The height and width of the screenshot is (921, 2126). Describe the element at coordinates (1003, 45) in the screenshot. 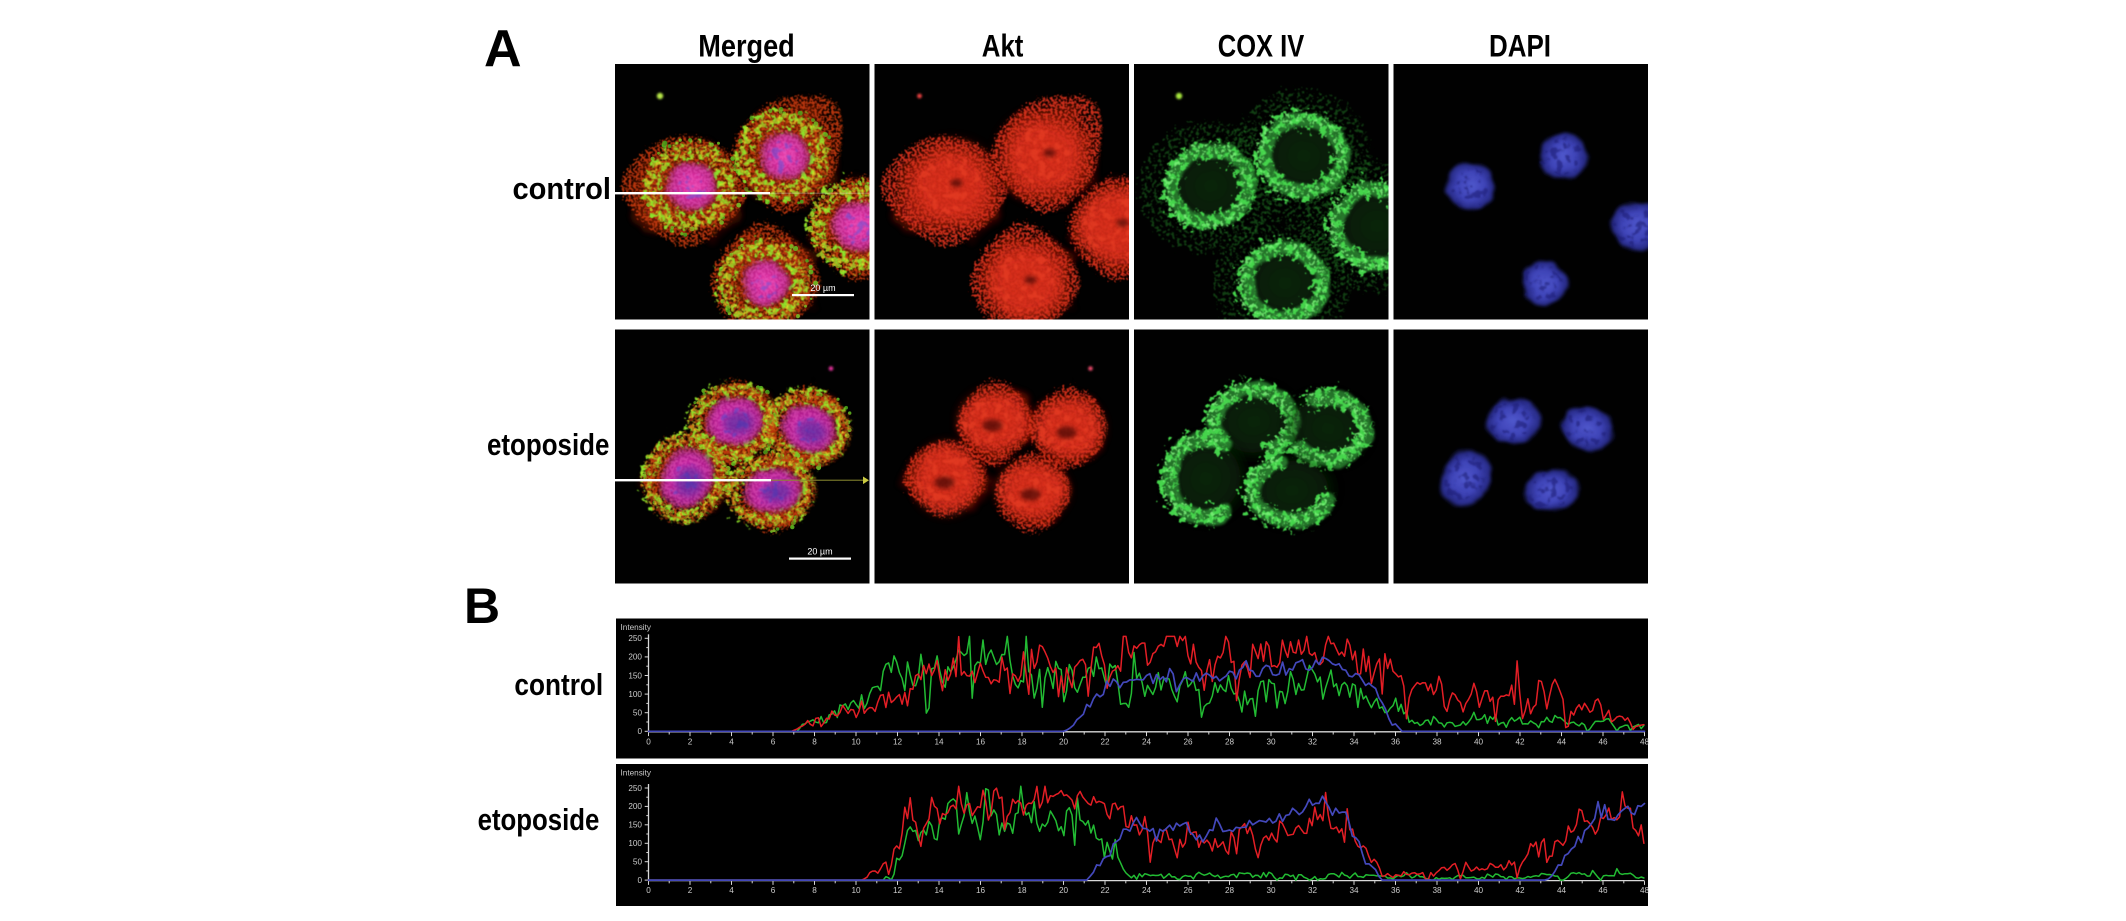

I see `svg-text: Akt` at that location.